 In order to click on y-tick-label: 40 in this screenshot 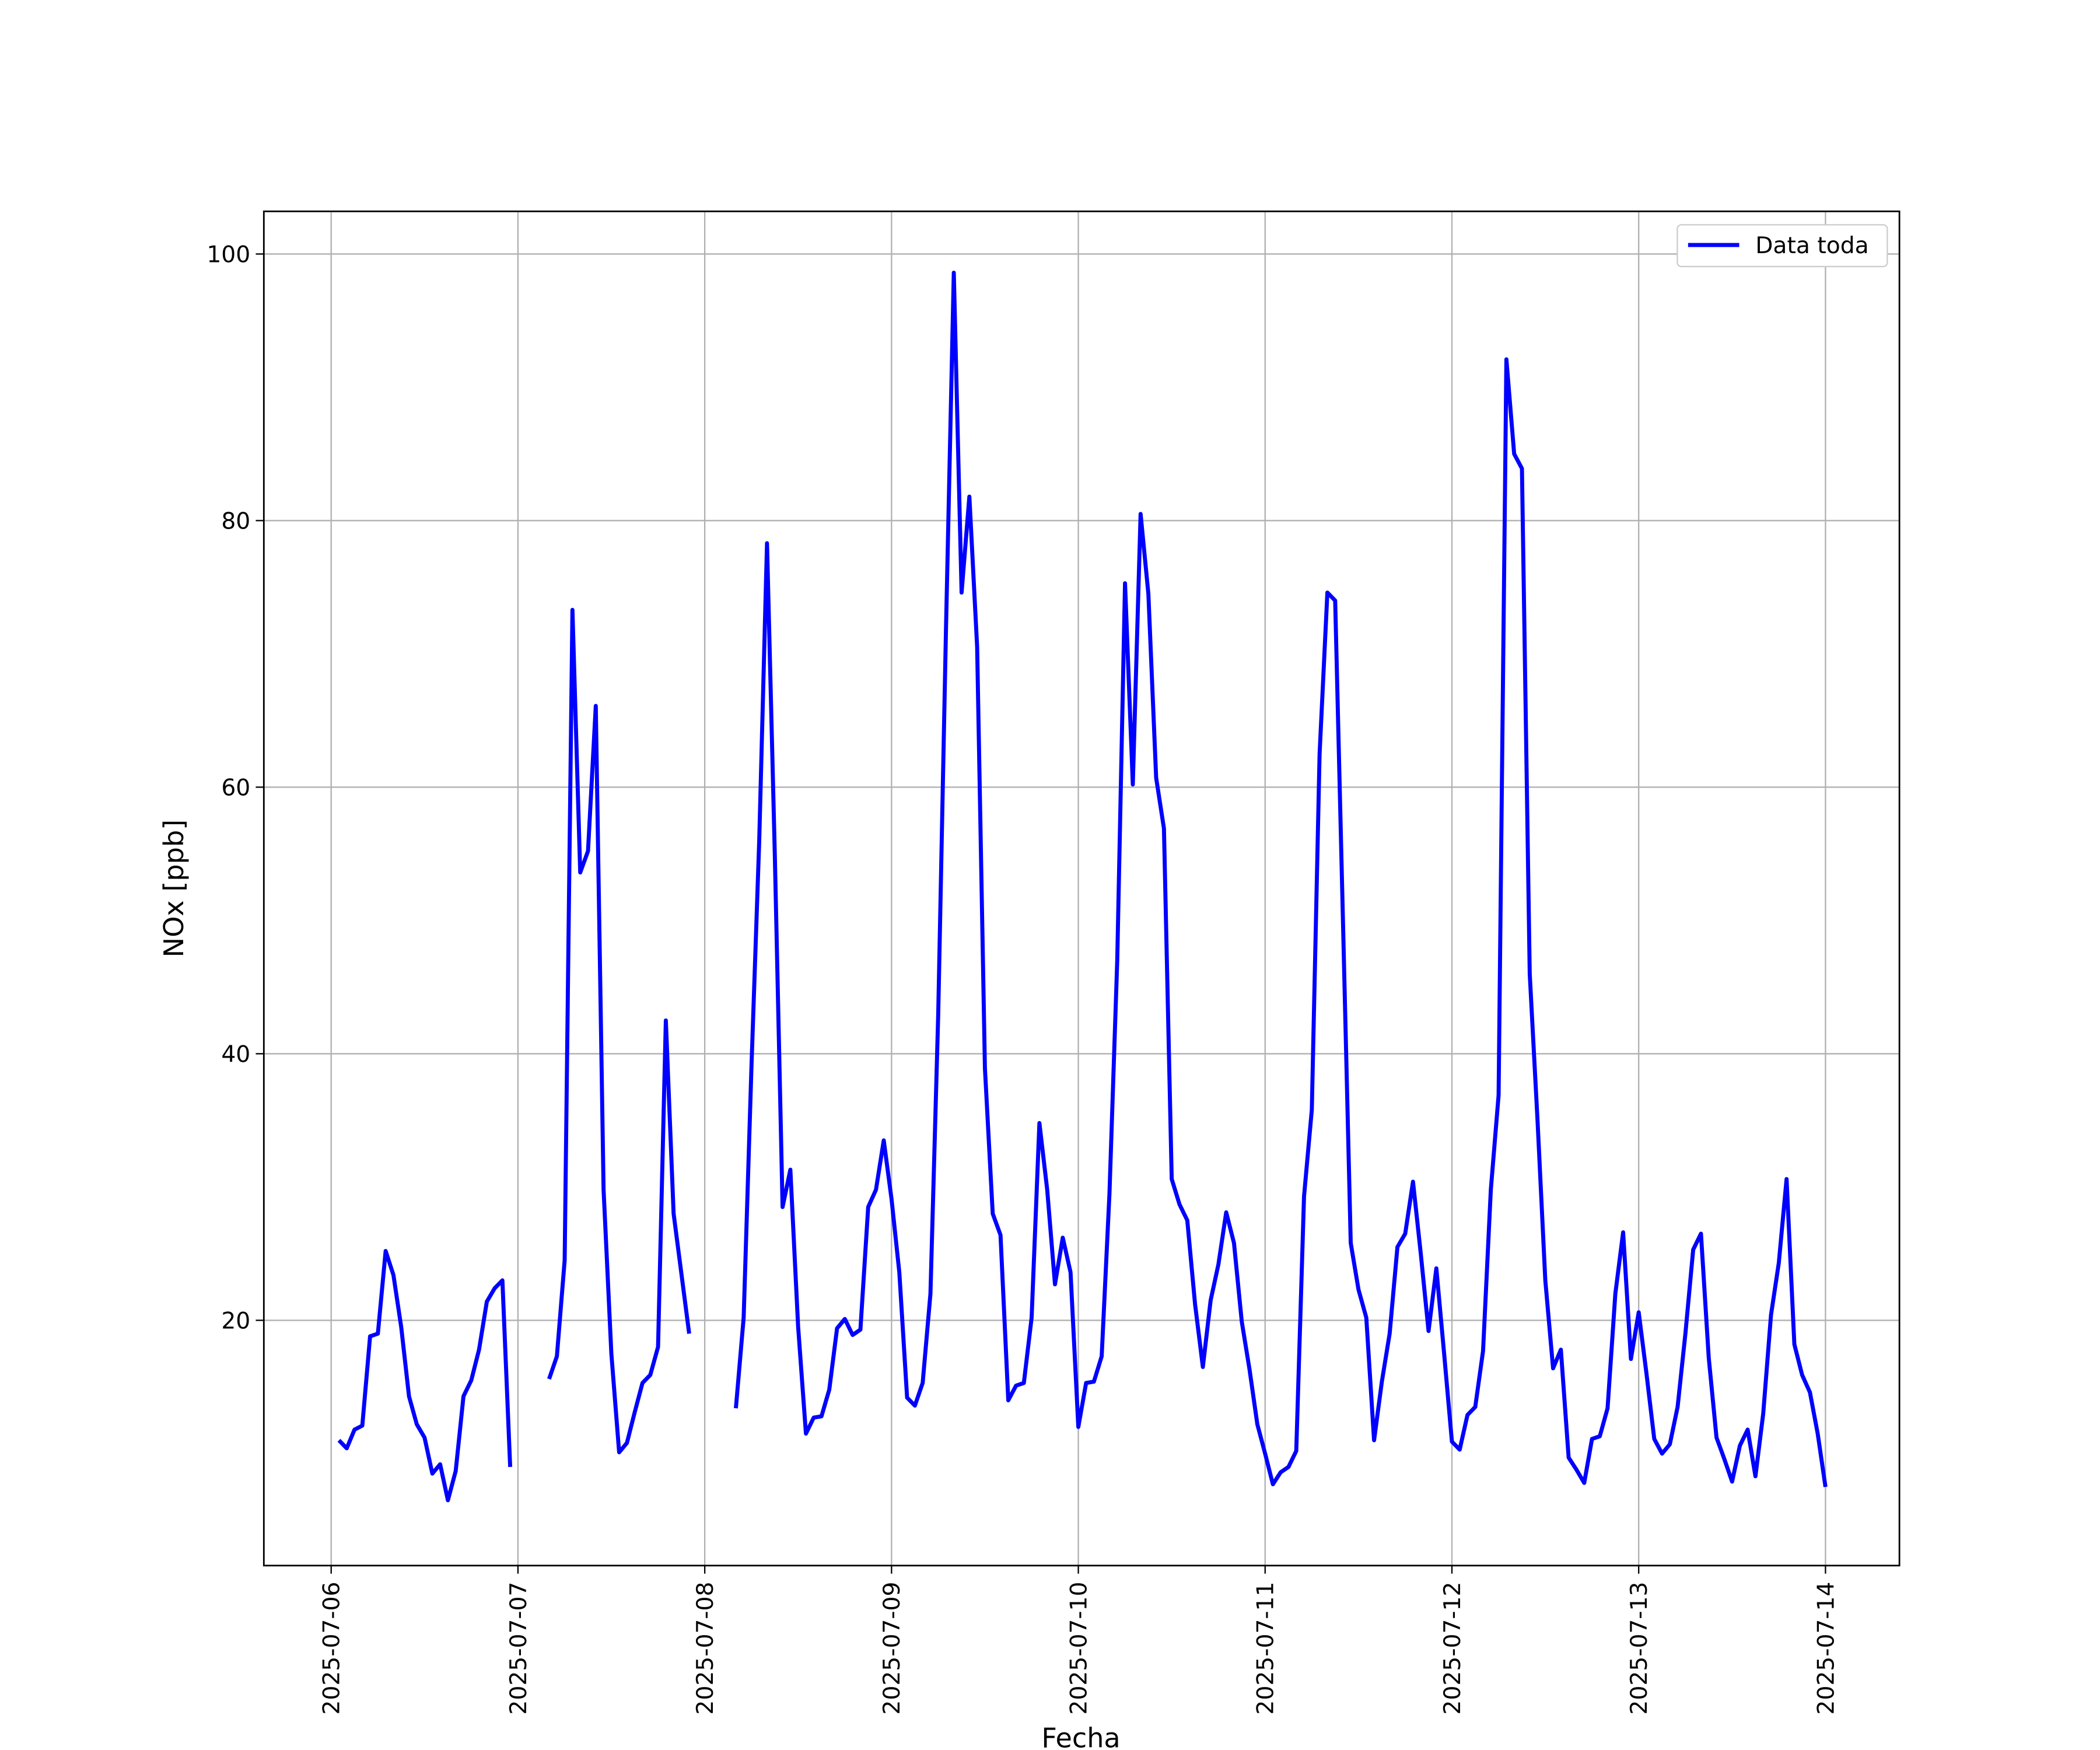, I will do `click(235, 1054)`.